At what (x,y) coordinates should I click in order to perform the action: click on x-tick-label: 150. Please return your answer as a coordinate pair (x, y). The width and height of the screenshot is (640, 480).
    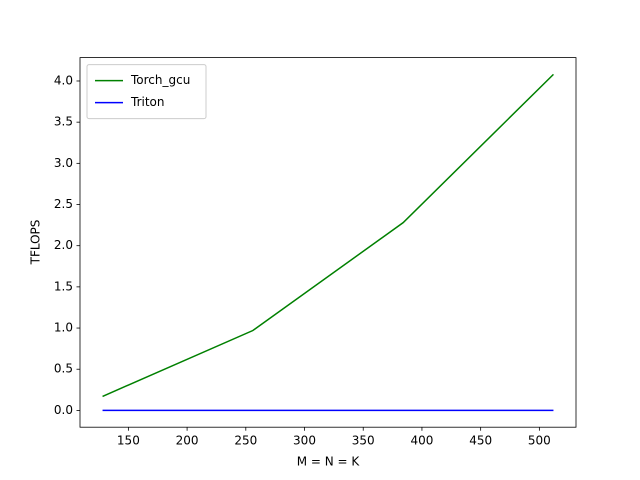
    Looking at the image, I should click on (128, 441).